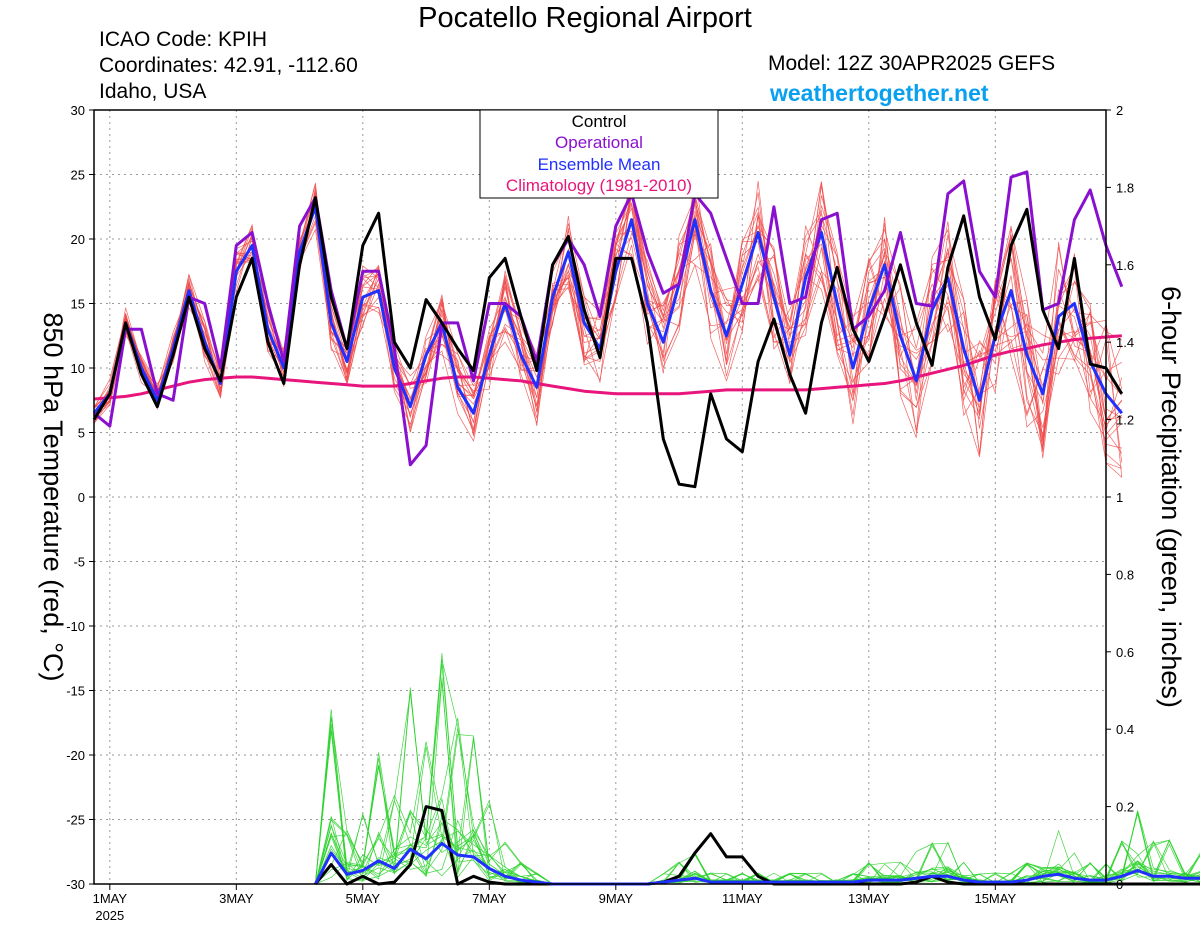 The width and height of the screenshot is (1200, 927). Describe the element at coordinates (75, 691) in the screenshot. I see `y-tick-label: -15` at that location.